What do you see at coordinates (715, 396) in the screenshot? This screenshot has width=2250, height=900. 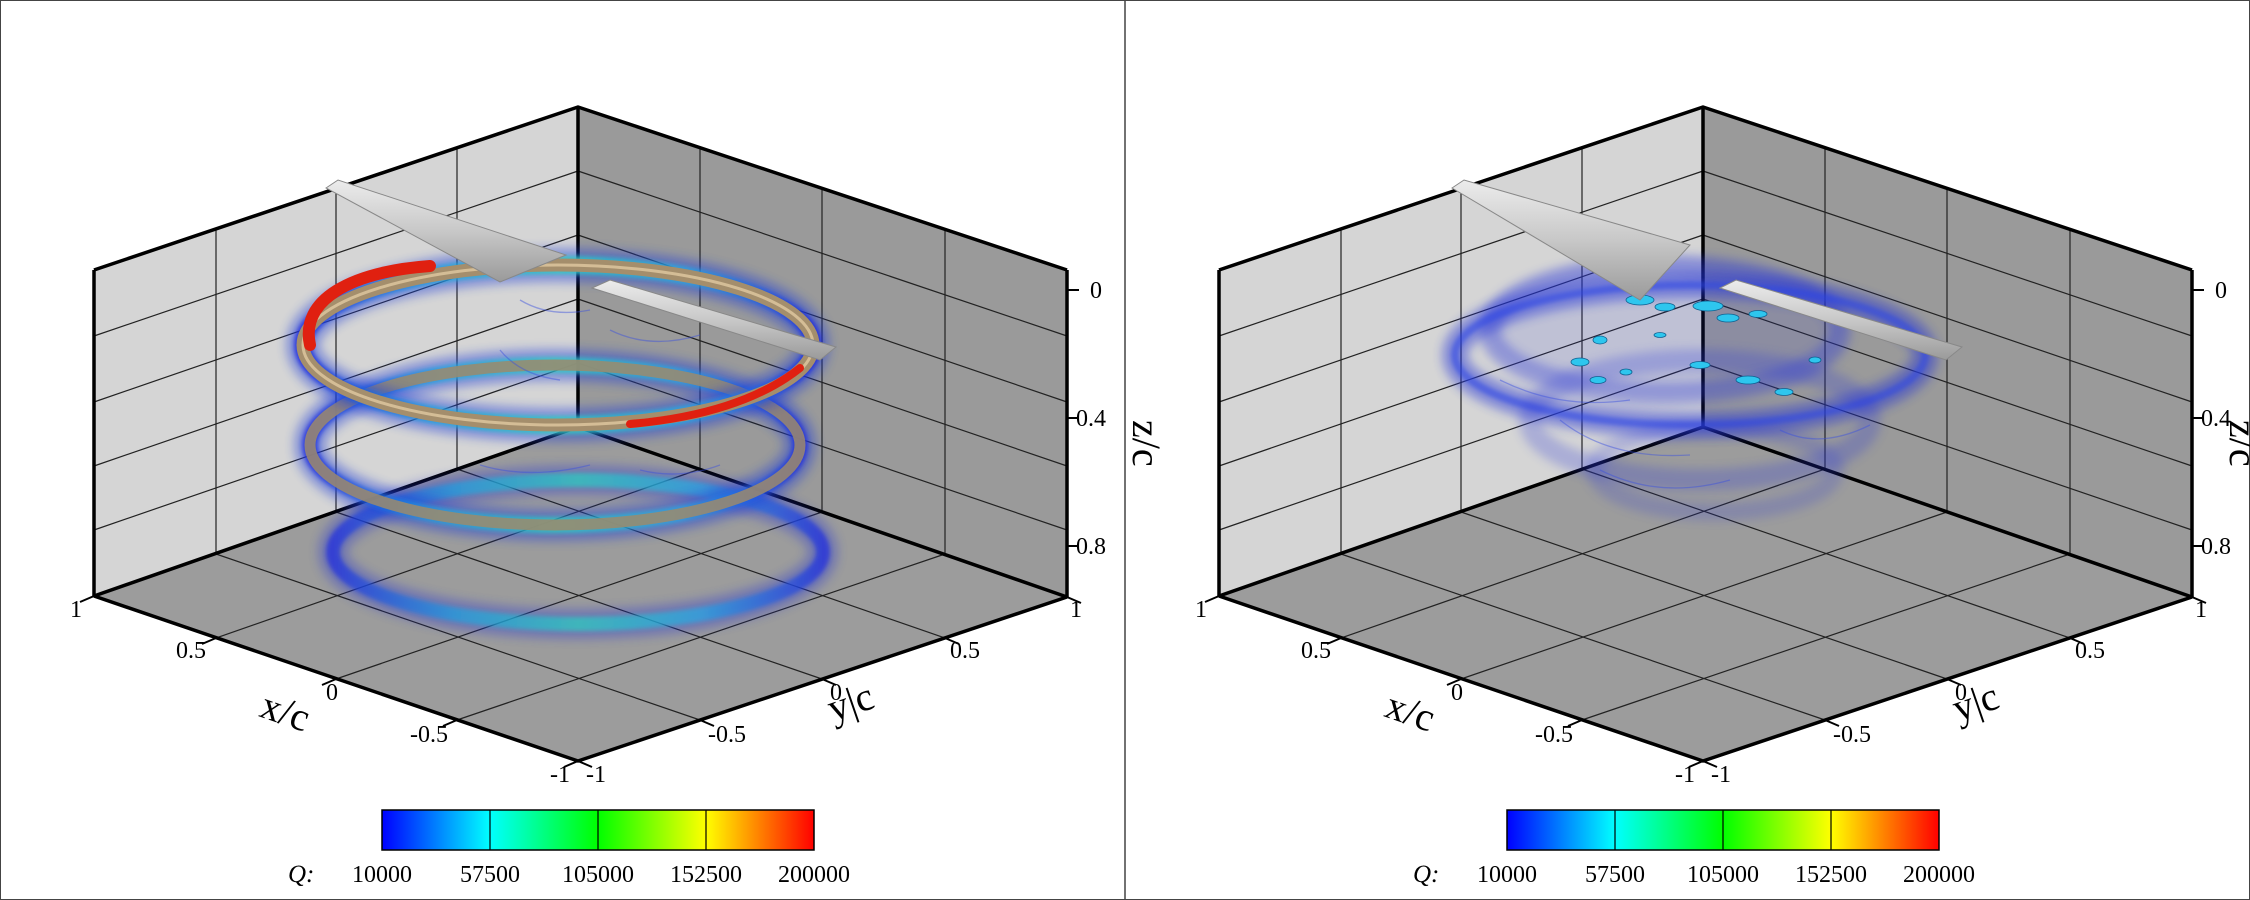 I see `vortex-core-highlight-lower` at bounding box center [715, 396].